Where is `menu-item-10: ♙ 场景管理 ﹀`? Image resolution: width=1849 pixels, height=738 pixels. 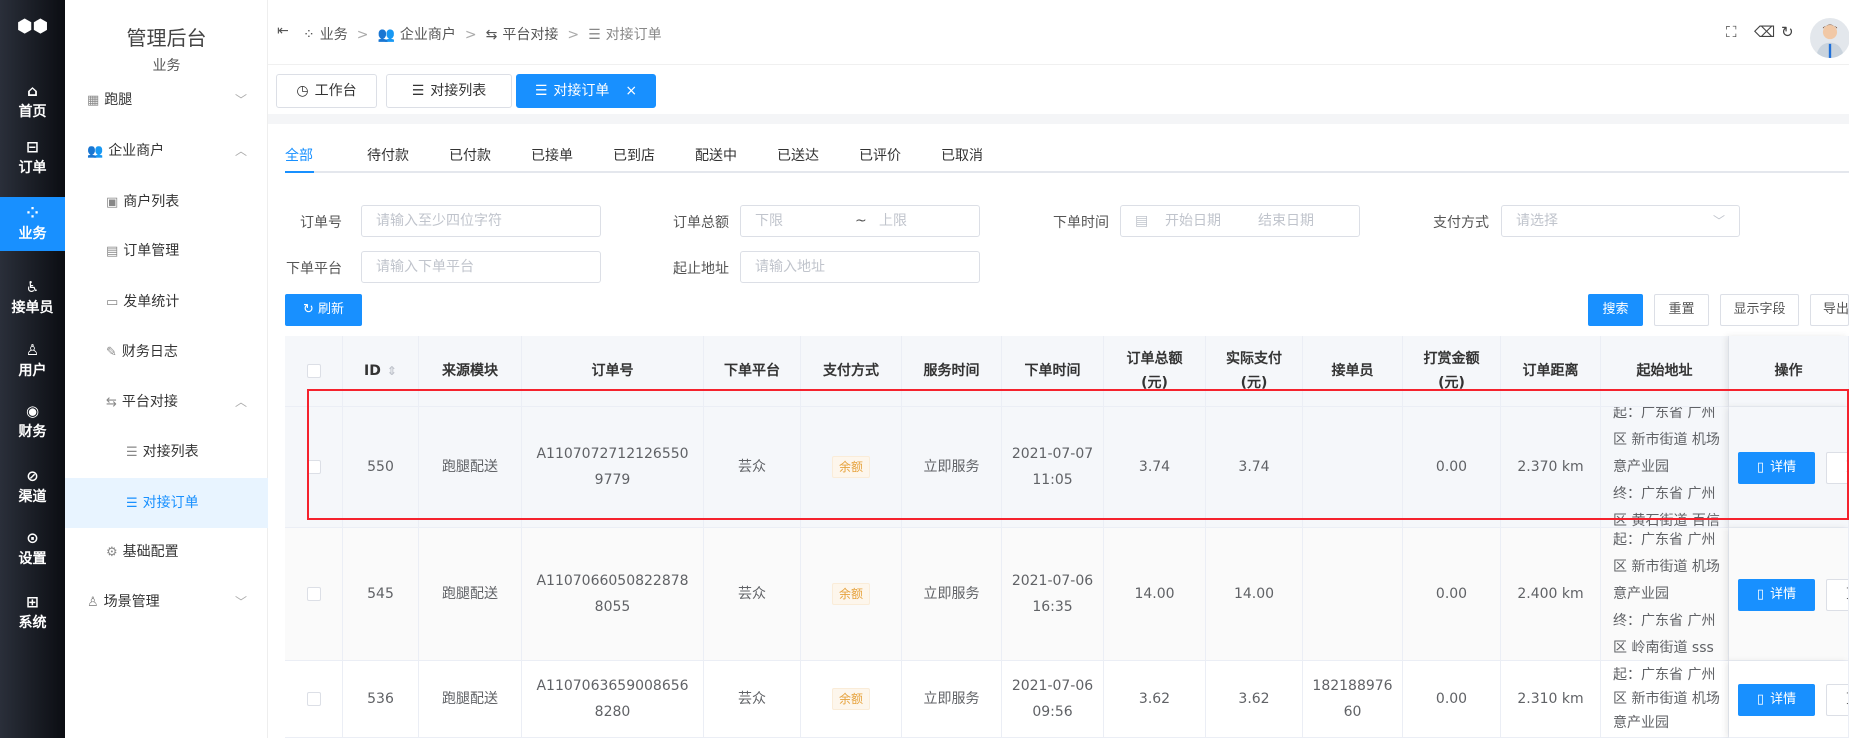 menu-item-10: ♙ 场景管理 ﹀ is located at coordinates (166, 602).